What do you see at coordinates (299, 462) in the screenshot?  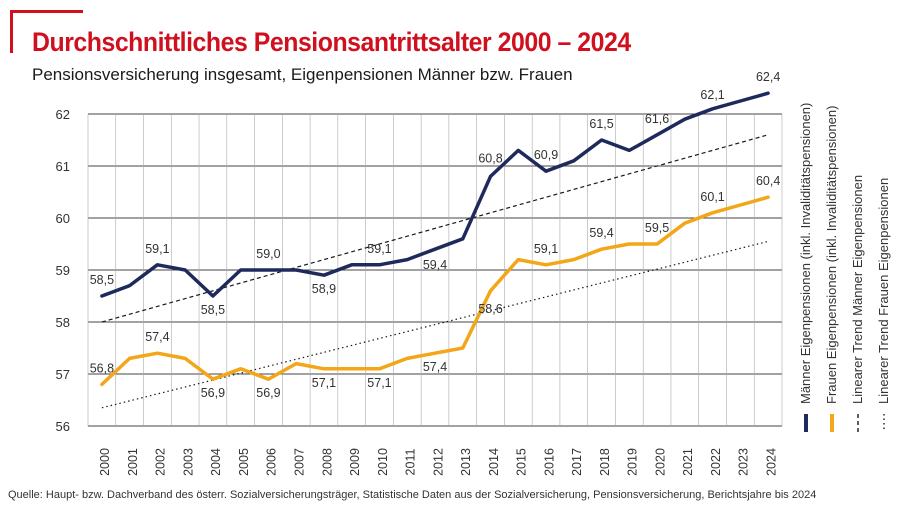 I see `x-tick-label: 2007` at bounding box center [299, 462].